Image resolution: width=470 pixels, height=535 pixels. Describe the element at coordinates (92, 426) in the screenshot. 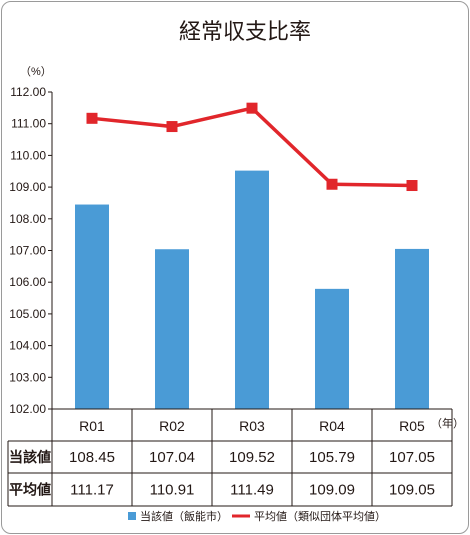

I see `x-tick-label: R01` at that location.